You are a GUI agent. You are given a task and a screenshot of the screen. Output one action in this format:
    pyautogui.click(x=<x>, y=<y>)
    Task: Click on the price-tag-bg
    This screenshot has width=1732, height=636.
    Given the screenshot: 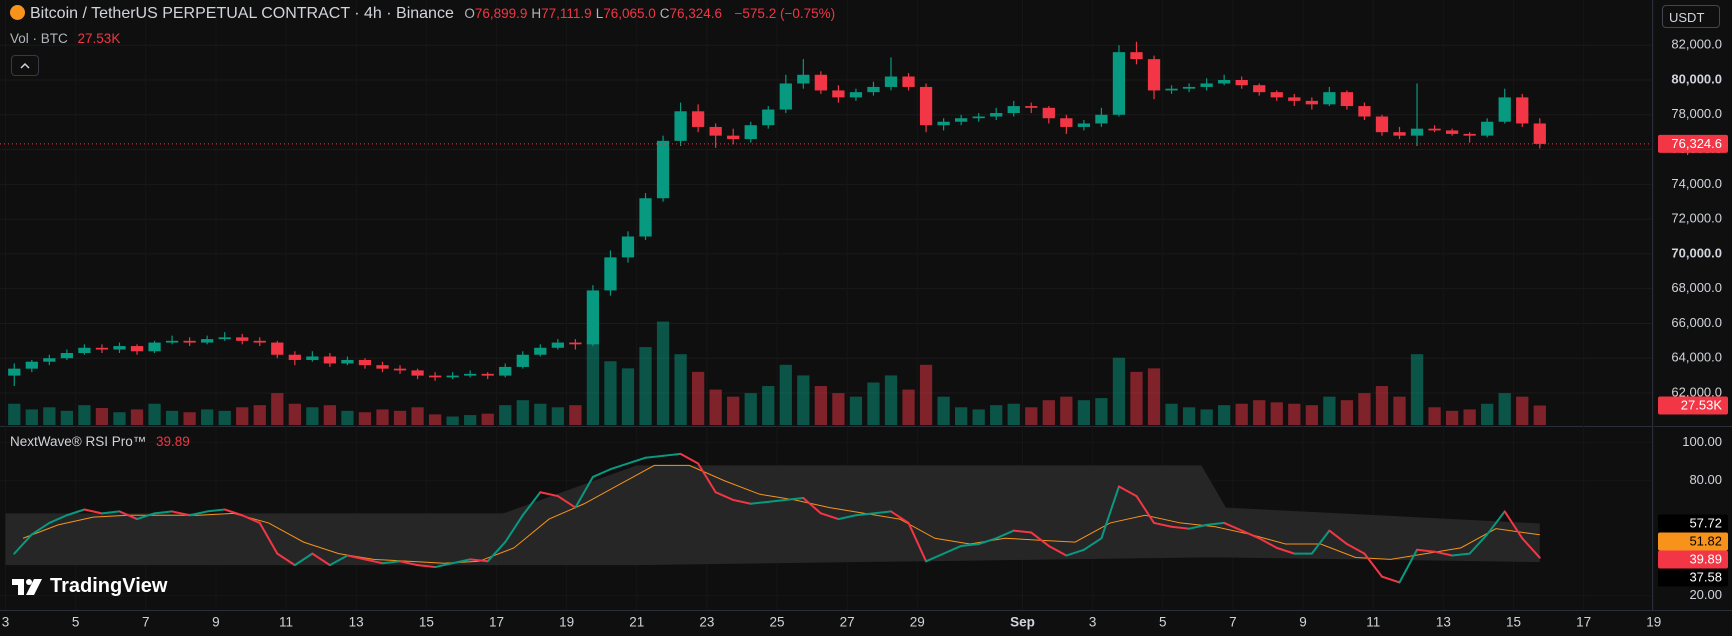 What is the action you would take?
    pyautogui.click(x=1693, y=143)
    